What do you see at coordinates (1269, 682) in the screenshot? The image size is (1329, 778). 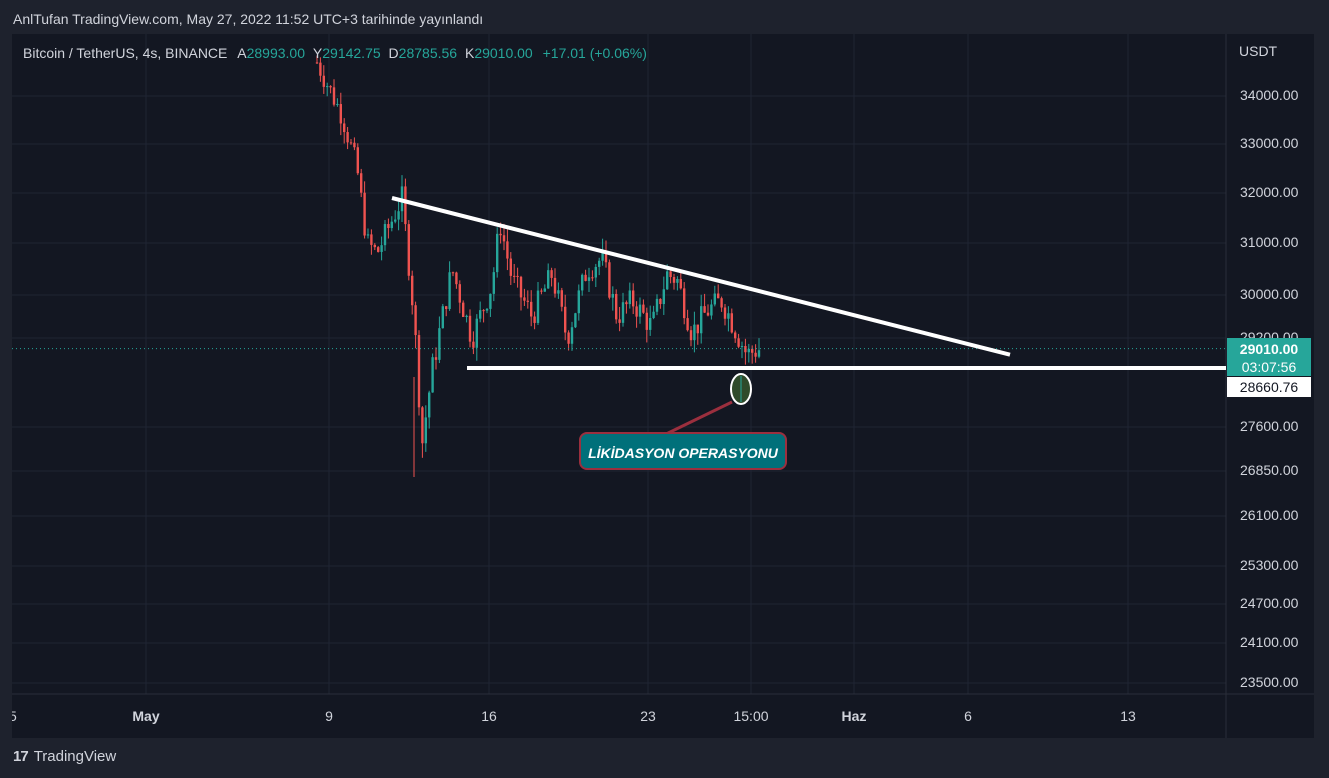 I see `price-tick-label: 23500.00` at bounding box center [1269, 682].